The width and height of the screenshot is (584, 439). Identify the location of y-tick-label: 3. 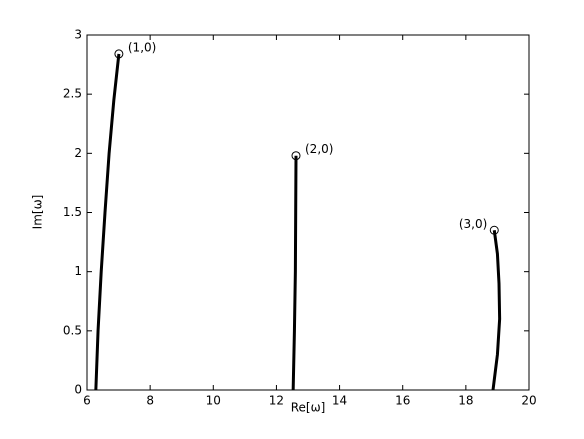
(78, 35).